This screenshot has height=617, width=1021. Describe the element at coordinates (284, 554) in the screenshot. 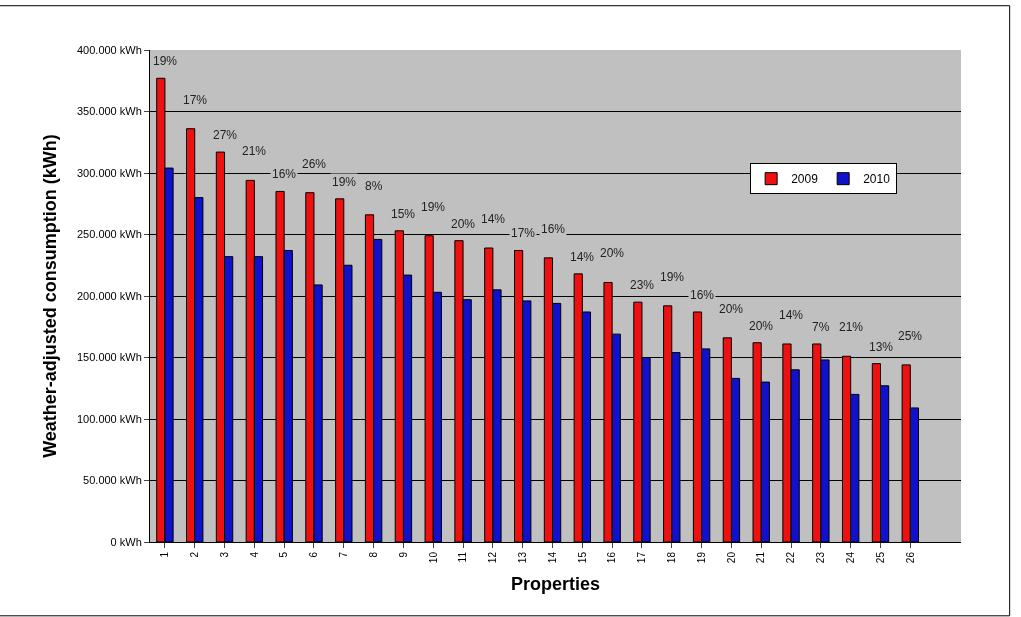

I see `x-tick-label: 5` at that location.